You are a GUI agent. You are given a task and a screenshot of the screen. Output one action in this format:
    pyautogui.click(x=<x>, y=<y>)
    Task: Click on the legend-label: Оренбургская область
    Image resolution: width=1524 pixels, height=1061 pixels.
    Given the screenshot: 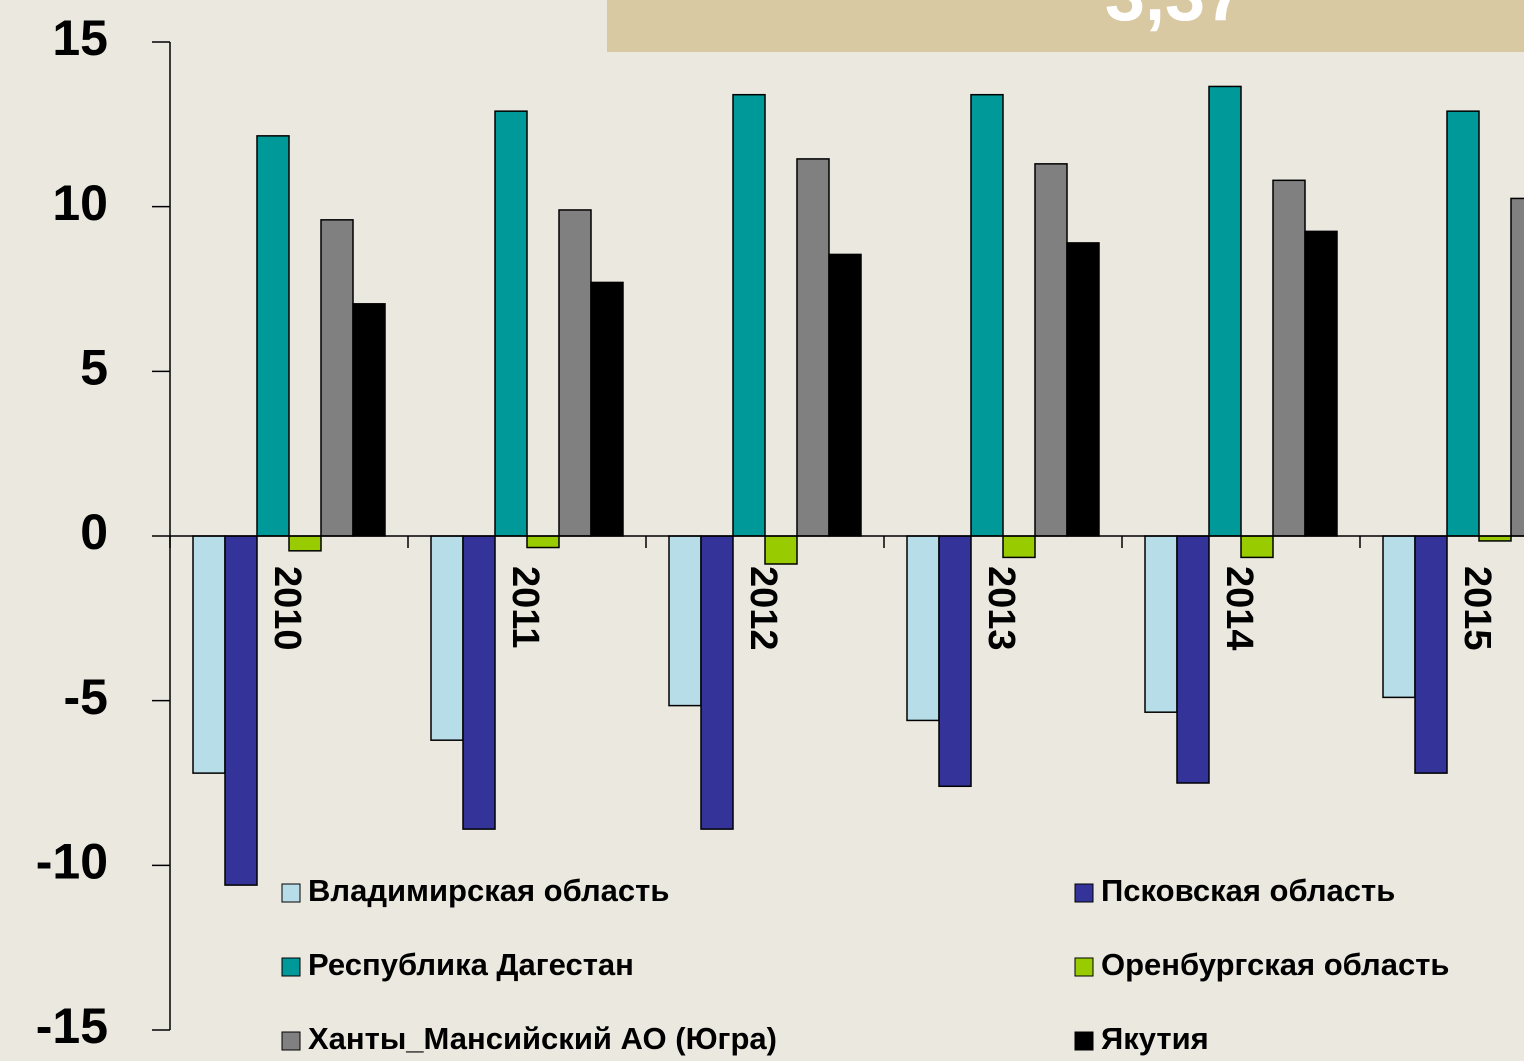 What is the action you would take?
    pyautogui.click(x=1275, y=964)
    